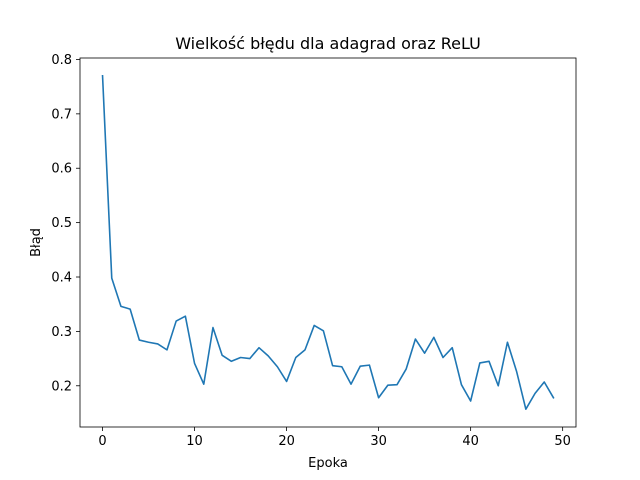 Image resolution: width=640 pixels, height=480 pixels. What do you see at coordinates (61, 223) in the screenshot?
I see `y-tick-label: 0.5` at bounding box center [61, 223].